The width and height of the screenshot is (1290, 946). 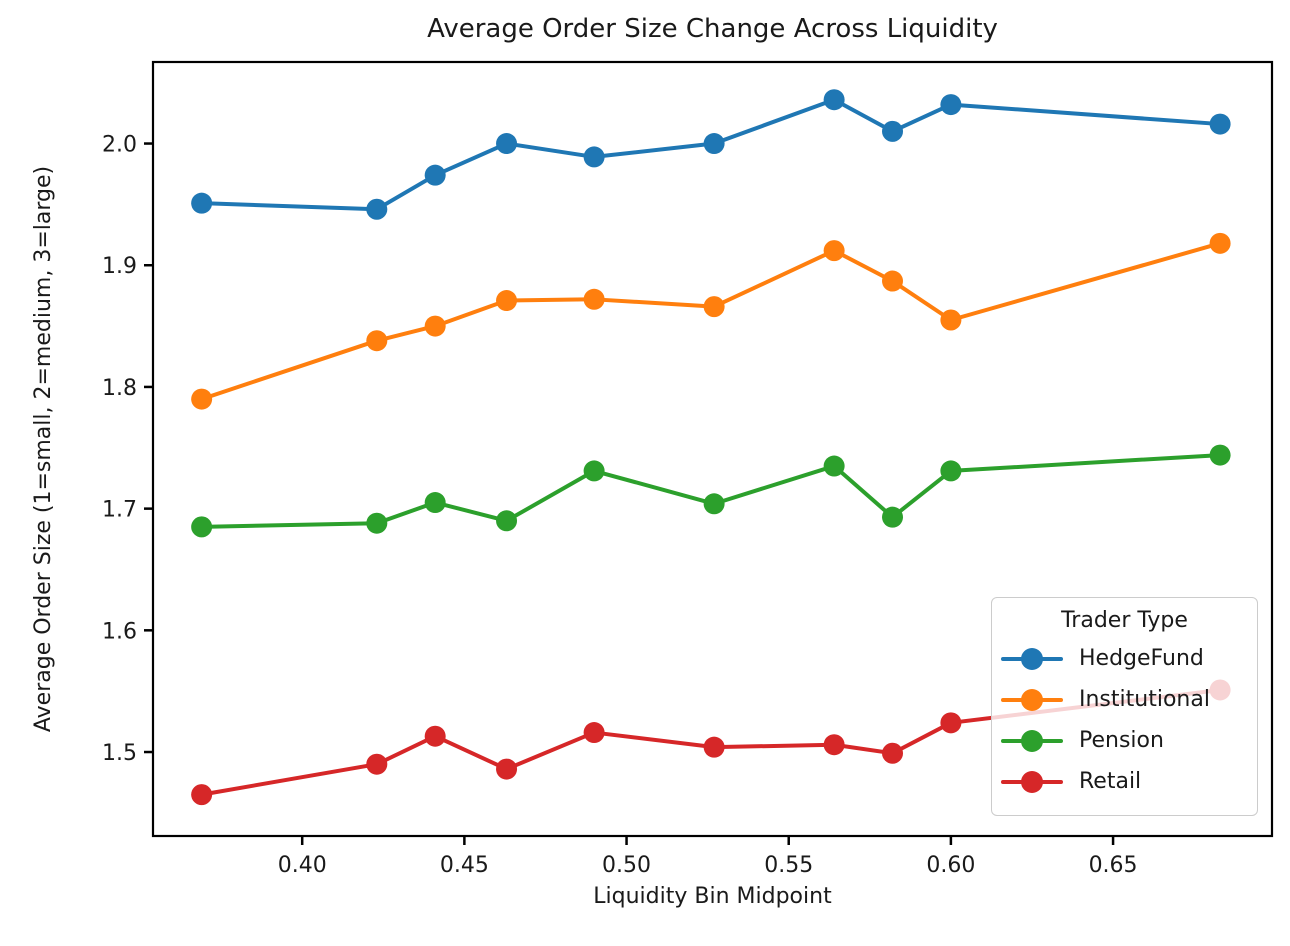 I want to click on legend-entry: HedgeFund, so click(x=1124, y=658).